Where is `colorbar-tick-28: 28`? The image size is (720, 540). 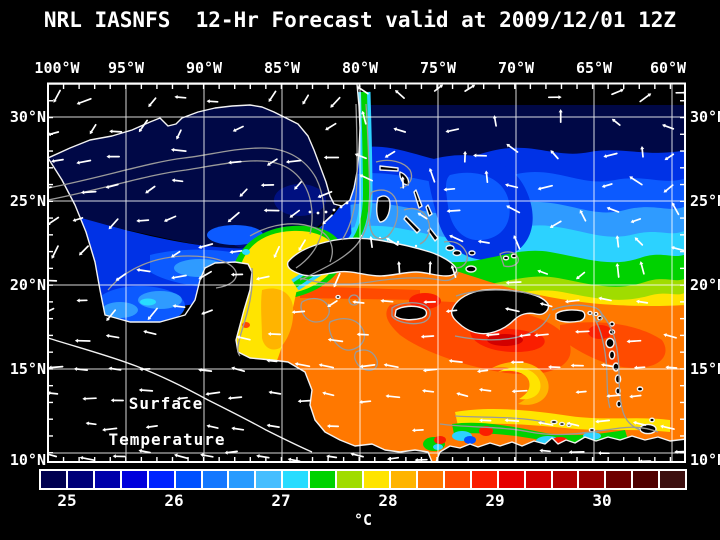
colorbar-tick-28: 28 is located at coordinates (388, 500).